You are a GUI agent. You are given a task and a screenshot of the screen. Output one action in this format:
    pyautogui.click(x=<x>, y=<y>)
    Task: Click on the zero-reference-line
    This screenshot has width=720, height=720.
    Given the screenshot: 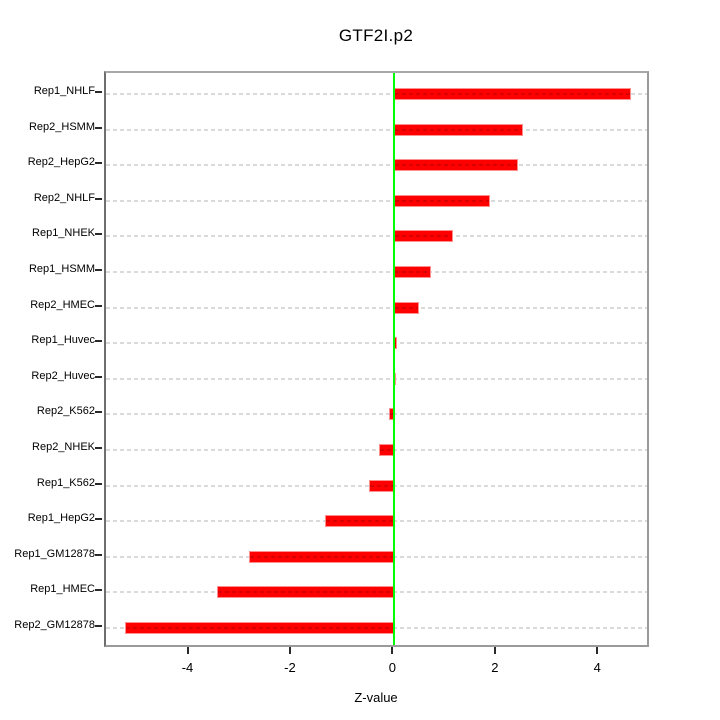 What is the action you would take?
    pyautogui.click(x=394, y=358)
    